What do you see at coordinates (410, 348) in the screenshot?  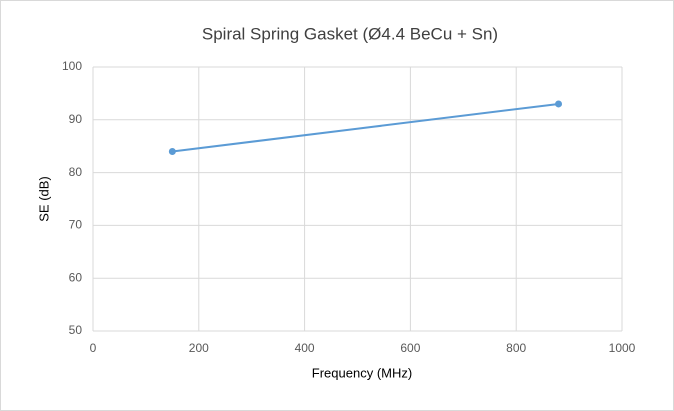 I see `x-tick-label: 600` at bounding box center [410, 348].